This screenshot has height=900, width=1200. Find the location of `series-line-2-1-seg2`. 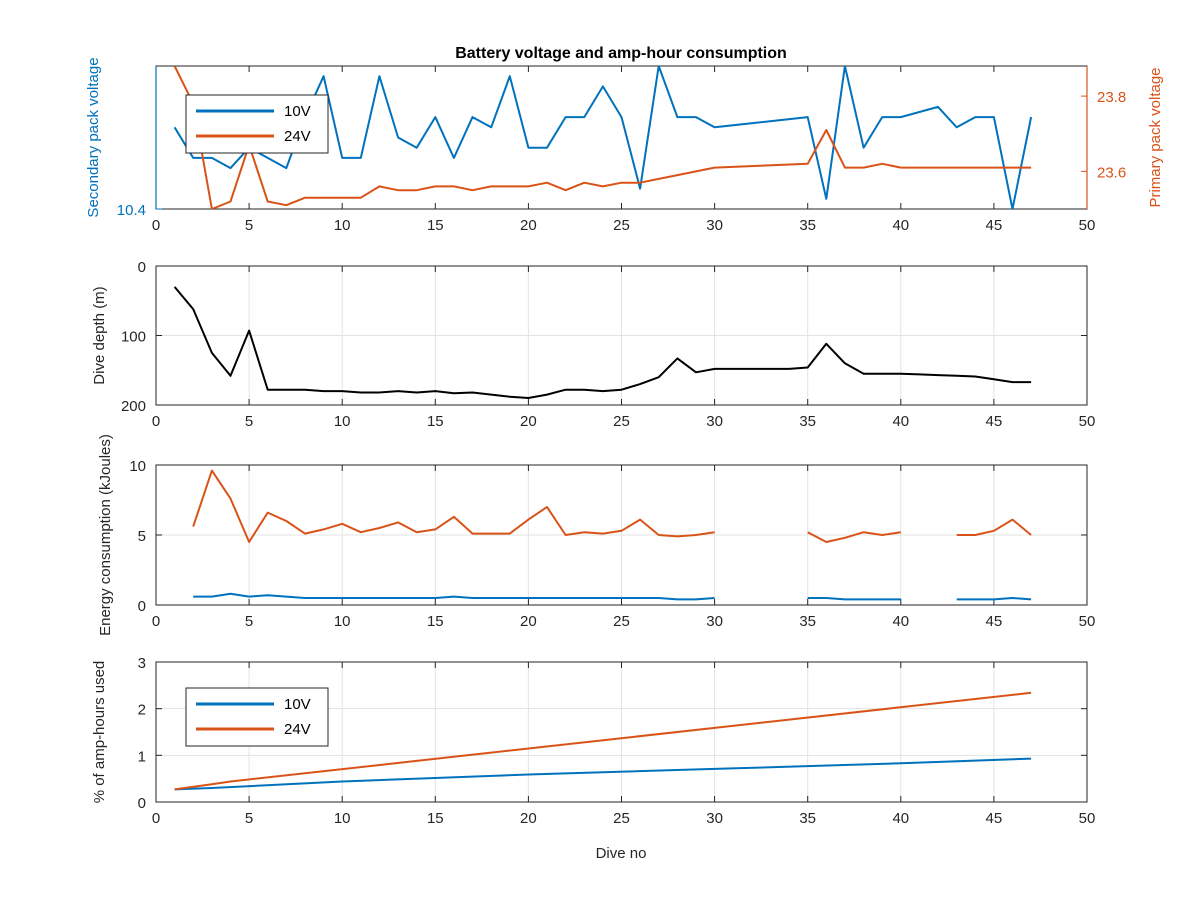

series-line-2-1-seg2 is located at coordinates (994, 599).